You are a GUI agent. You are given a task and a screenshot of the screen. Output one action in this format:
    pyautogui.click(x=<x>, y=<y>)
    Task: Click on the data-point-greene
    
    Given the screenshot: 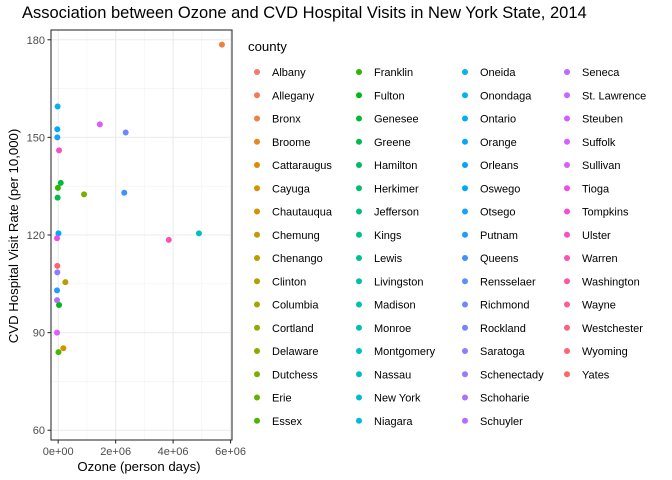 What is the action you would take?
    pyautogui.click(x=57, y=197)
    